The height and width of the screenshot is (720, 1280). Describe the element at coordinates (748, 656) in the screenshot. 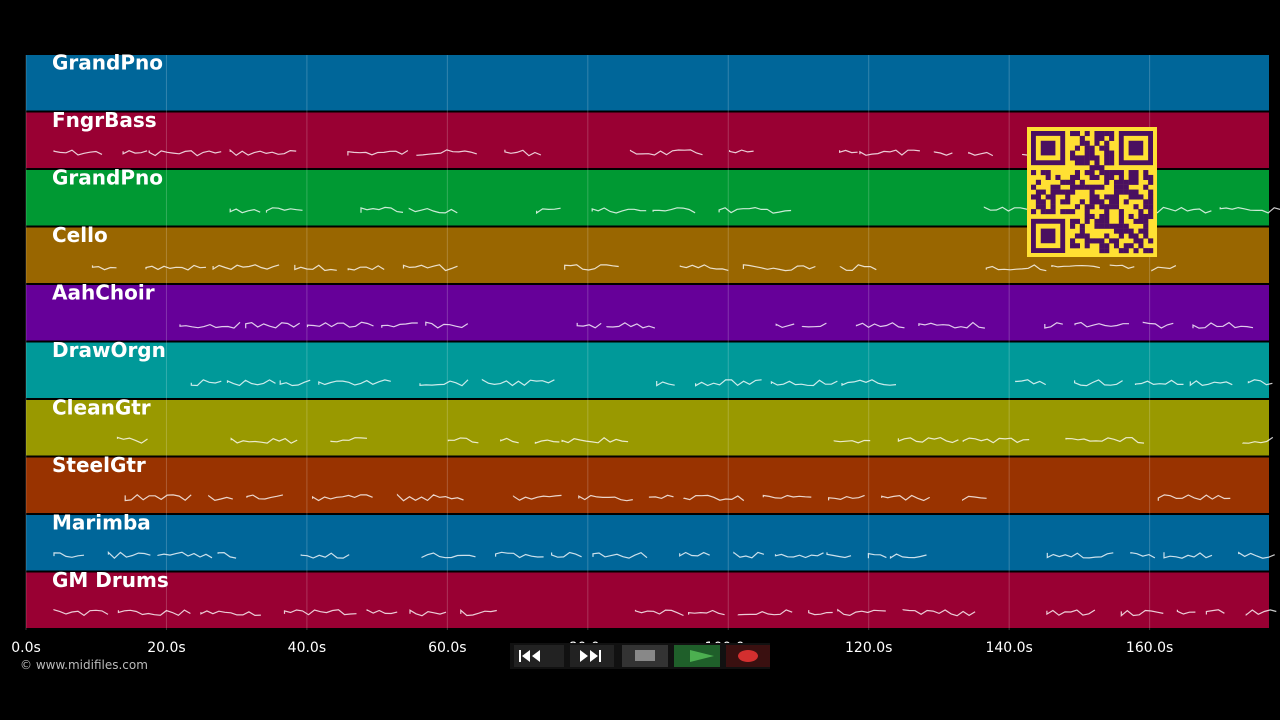

I see `record-button` at that location.